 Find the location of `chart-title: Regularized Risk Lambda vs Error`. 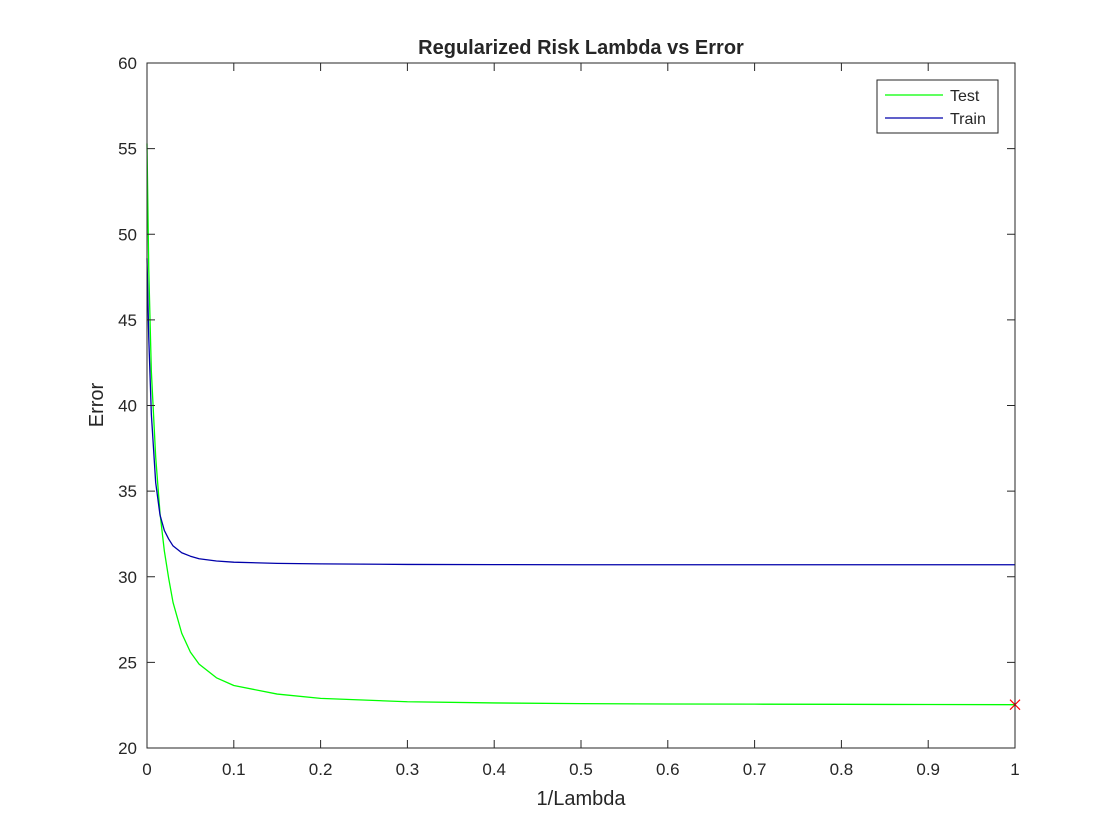

chart-title: Regularized Risk Lambda vs Error is located at coordinates (581, 48).